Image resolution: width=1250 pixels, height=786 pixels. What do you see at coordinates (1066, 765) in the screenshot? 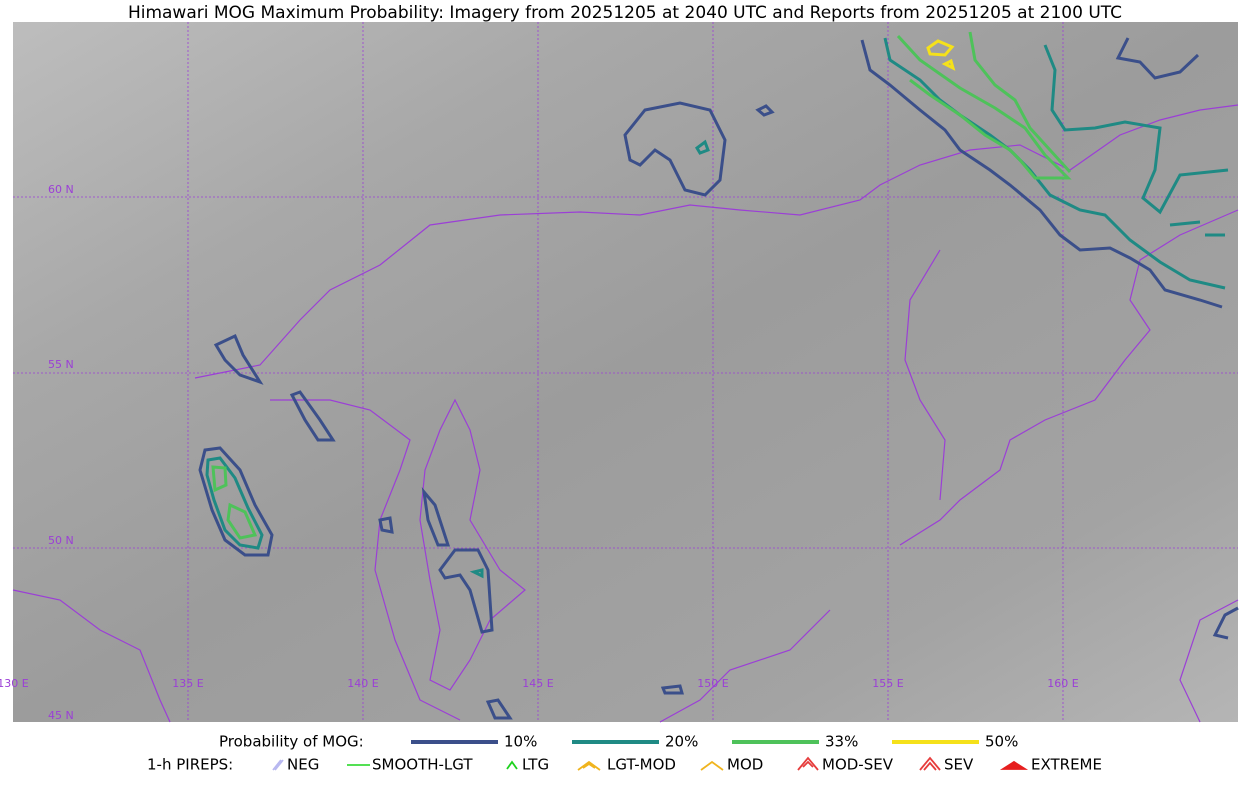
I see `legend-label: EXTREME` at bounding box center [1066, 765].